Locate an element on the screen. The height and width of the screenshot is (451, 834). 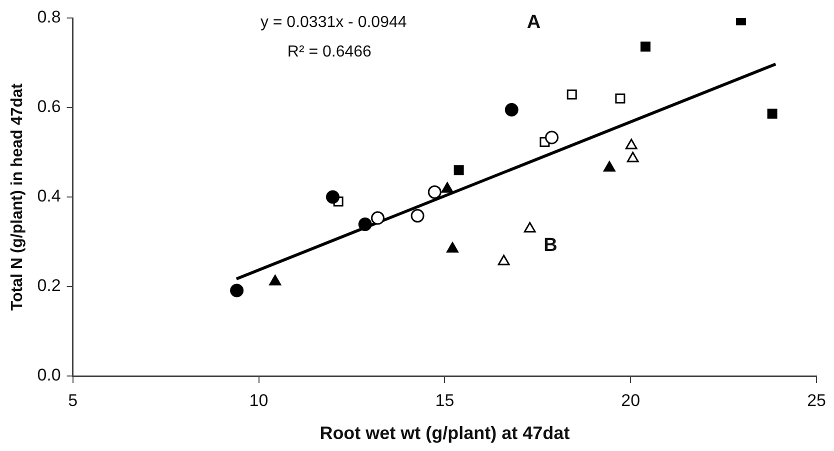
y-axis-title: Total N (g/plant) in head 47dat is located at coordinates (17, 196).